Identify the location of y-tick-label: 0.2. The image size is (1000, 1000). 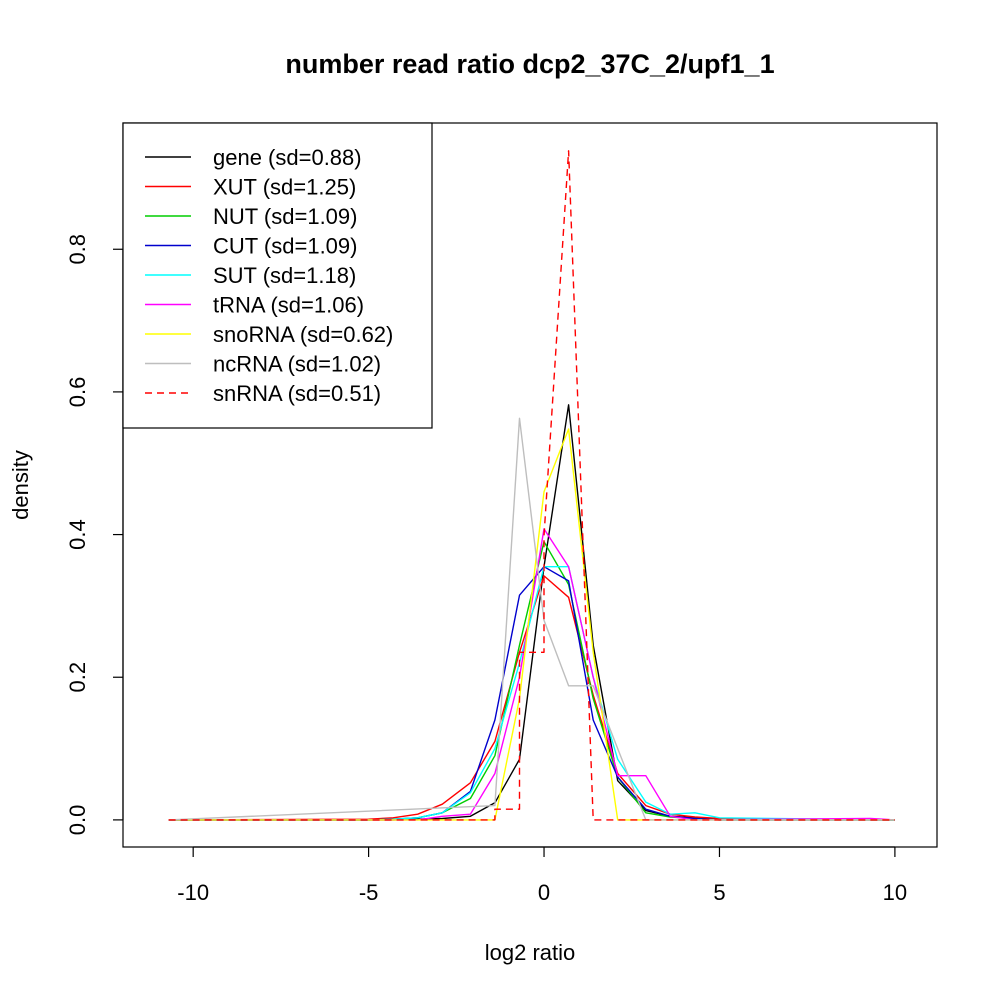
(77, 677).